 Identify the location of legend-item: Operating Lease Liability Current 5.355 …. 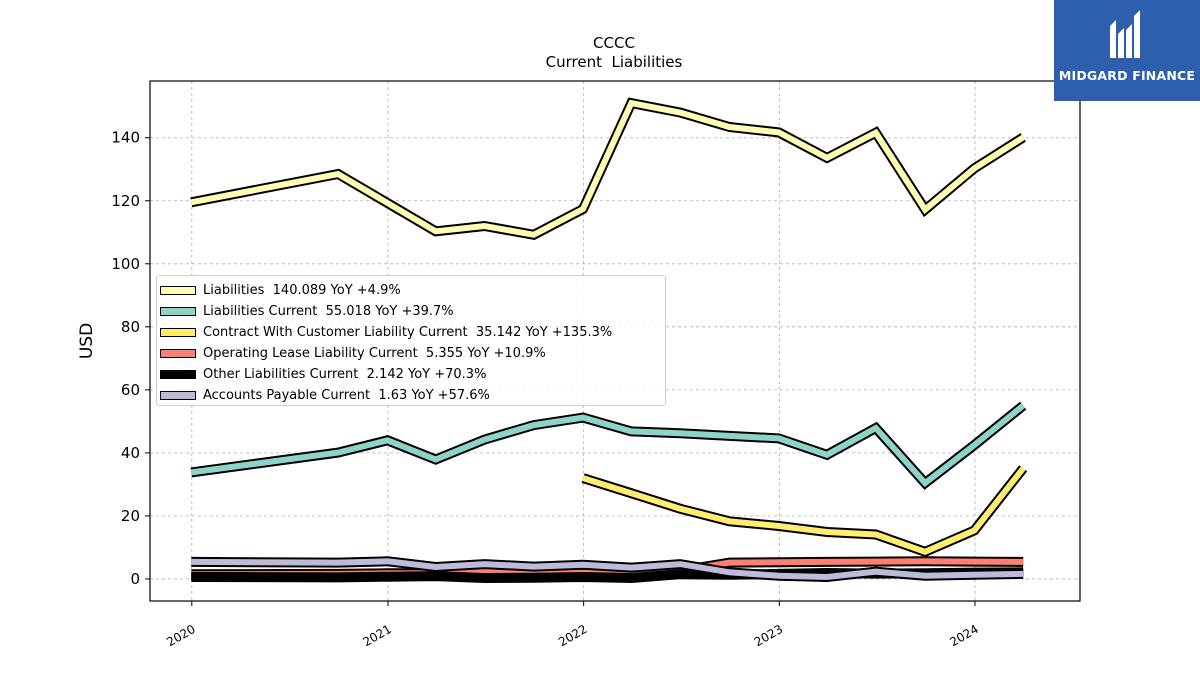
(411, 353).